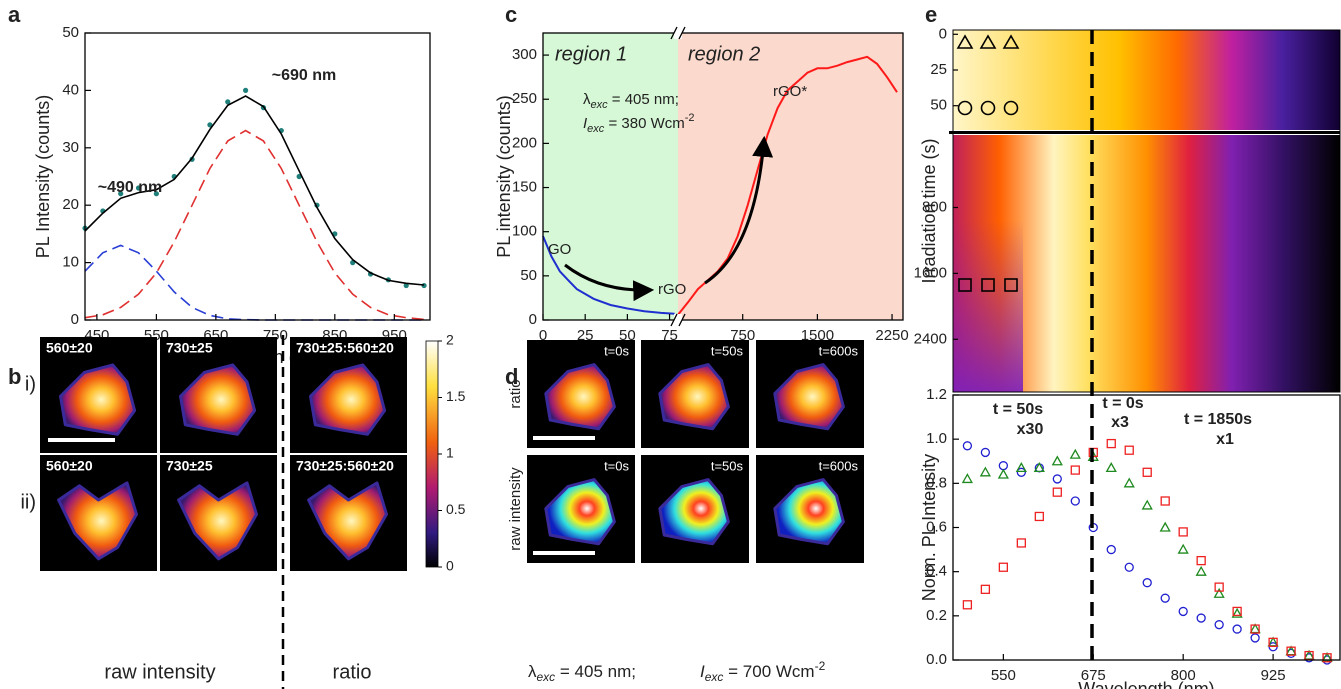 The image size is (1341, 689). What do you see at coordinates (1218, 419) in the screenshot?
I see `legend-label: t = 1850s` at bounding box center [1218, 419].